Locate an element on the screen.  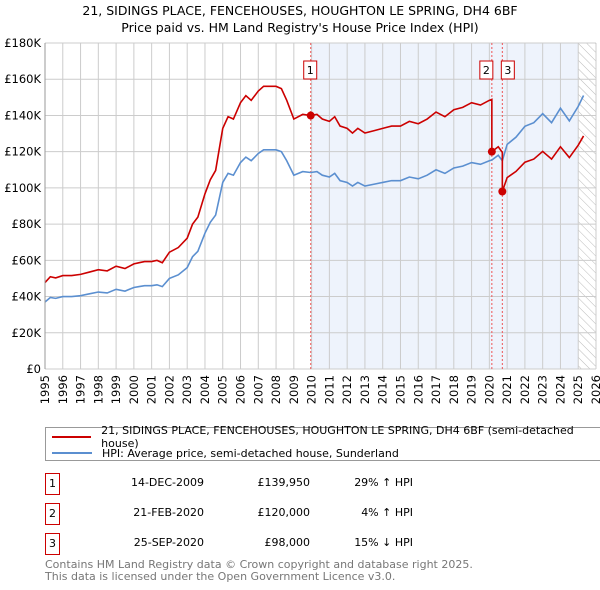
sale-date: 21-FEB-2020 is located at coordinates (168, 512).